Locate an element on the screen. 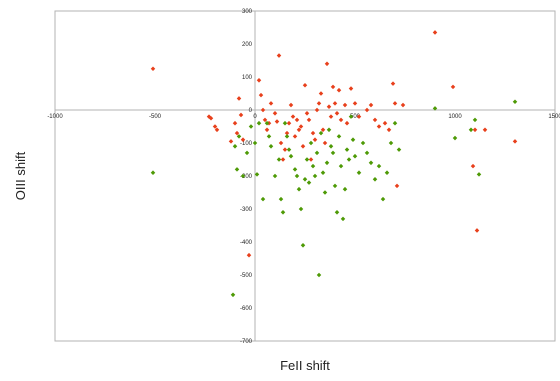 The width and height of the screenshot is (560, 381). x-tick-label: 500 is located at coordinates (355, 117).